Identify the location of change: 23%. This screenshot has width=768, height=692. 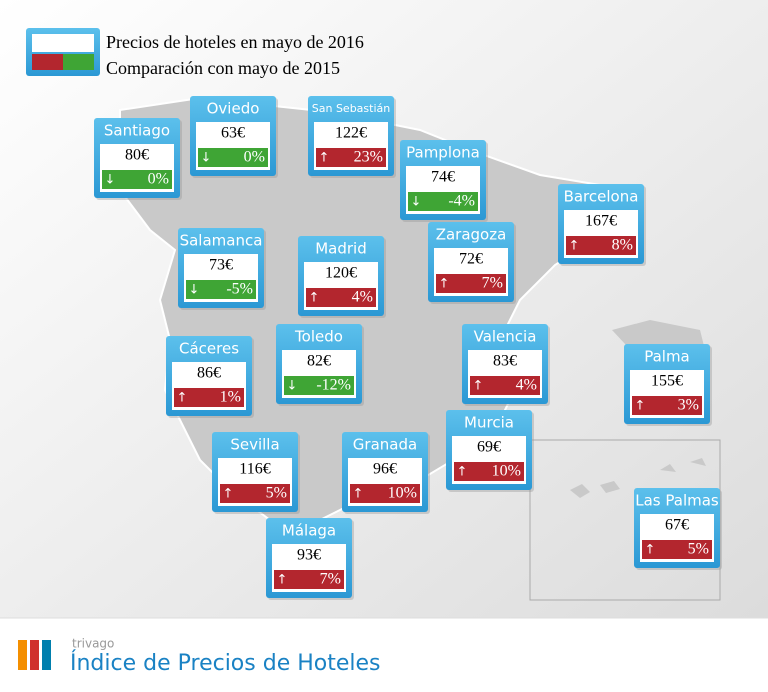
(368, 157).